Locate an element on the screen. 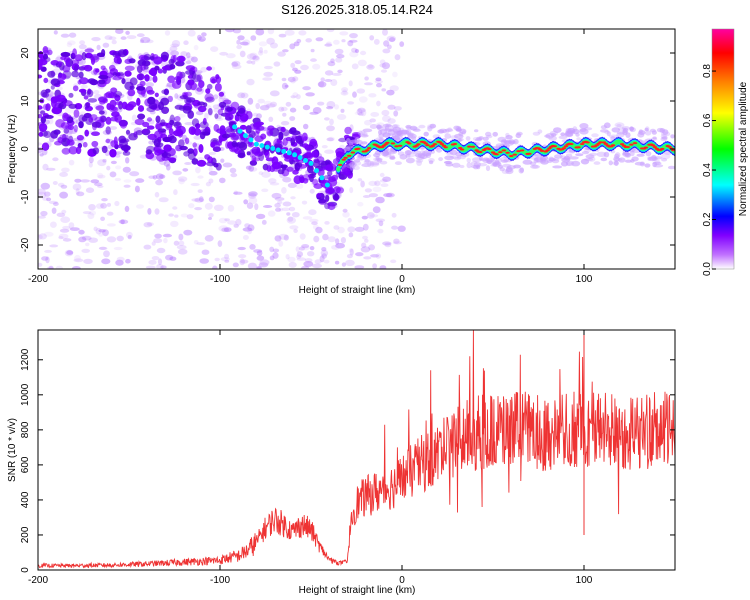 This screenshot has height=600, width=750. snr-x-tick-label: 100 is located at coordinates (584, 580).